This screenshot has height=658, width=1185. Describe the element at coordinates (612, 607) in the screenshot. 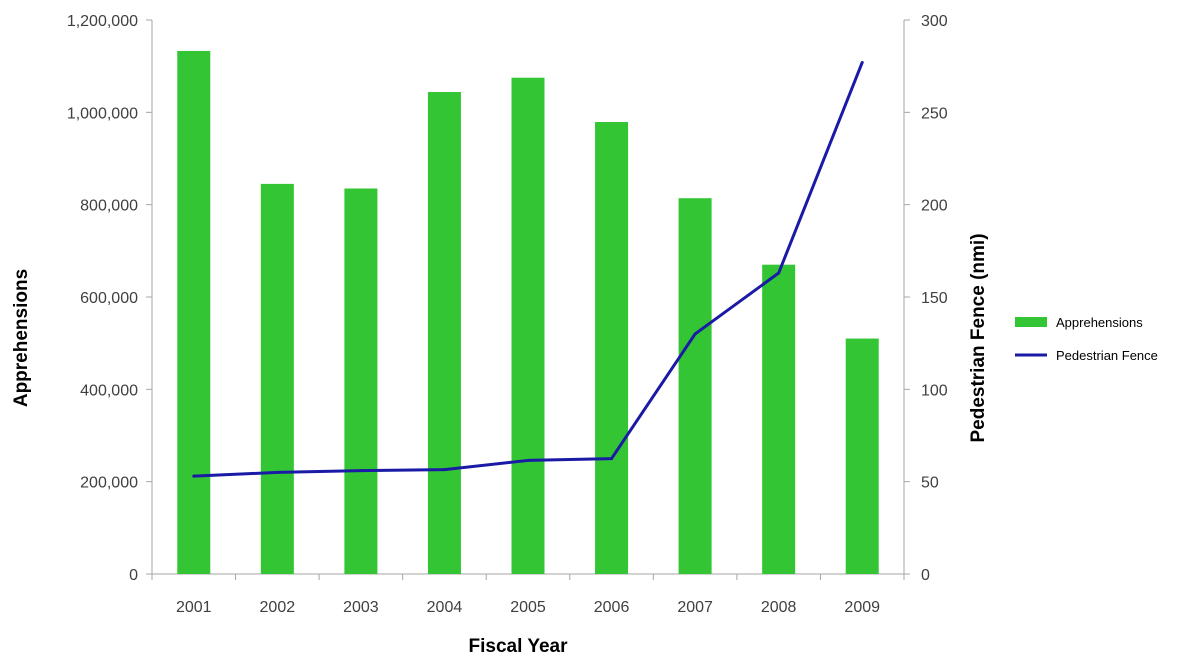

I see `x-tick-label: 2006` at that location.